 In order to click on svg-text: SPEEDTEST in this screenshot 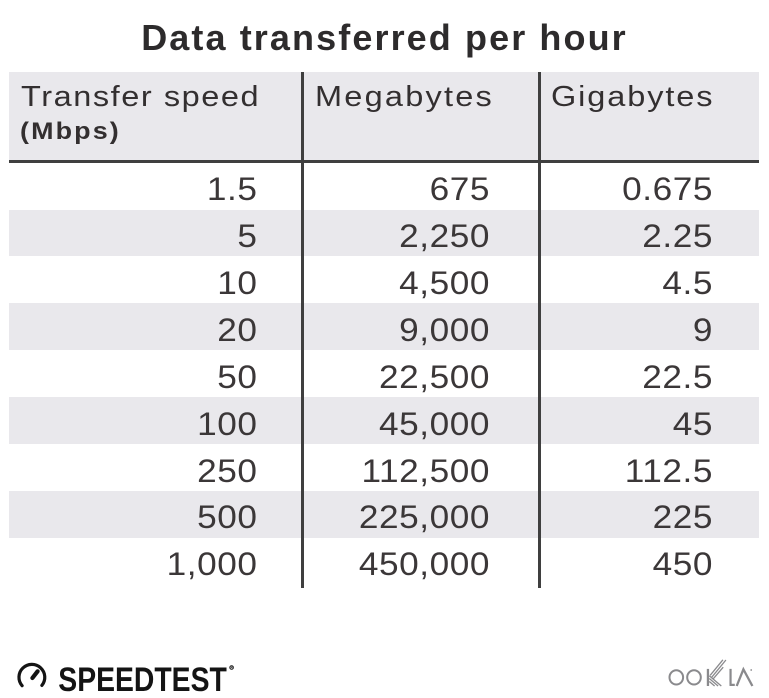, I will do `click(142, 679)`.